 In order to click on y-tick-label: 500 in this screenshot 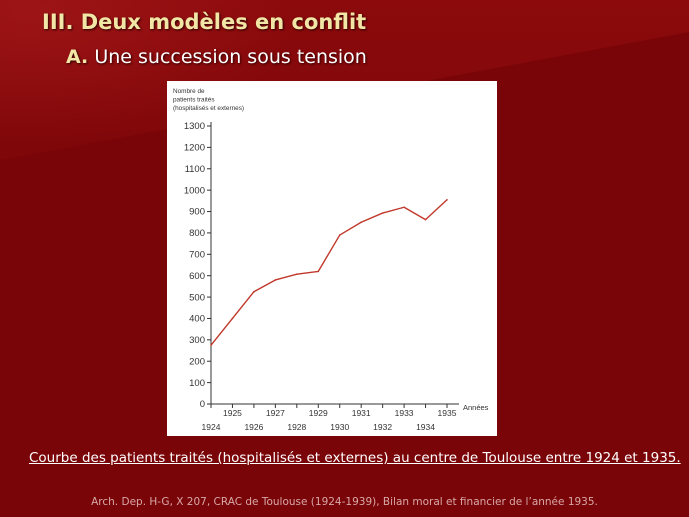, I will do `click(197, 297)`.